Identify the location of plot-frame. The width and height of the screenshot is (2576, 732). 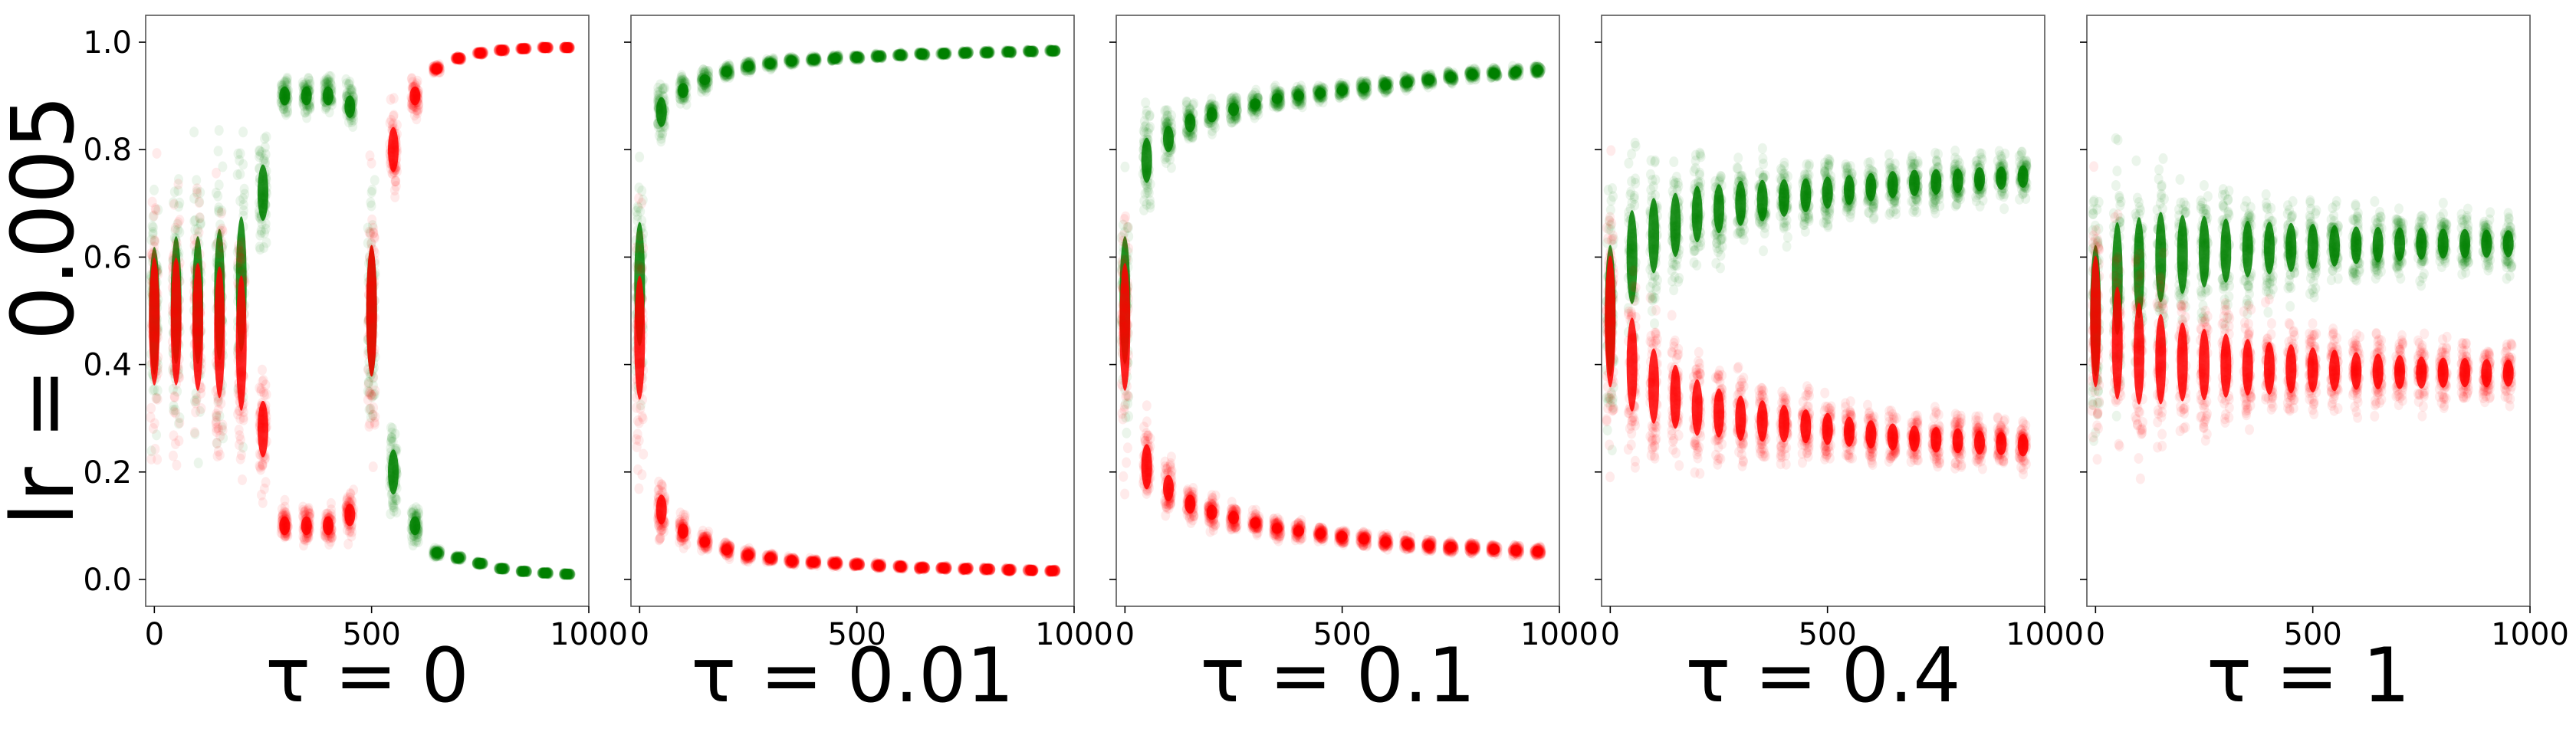
(853, 311).